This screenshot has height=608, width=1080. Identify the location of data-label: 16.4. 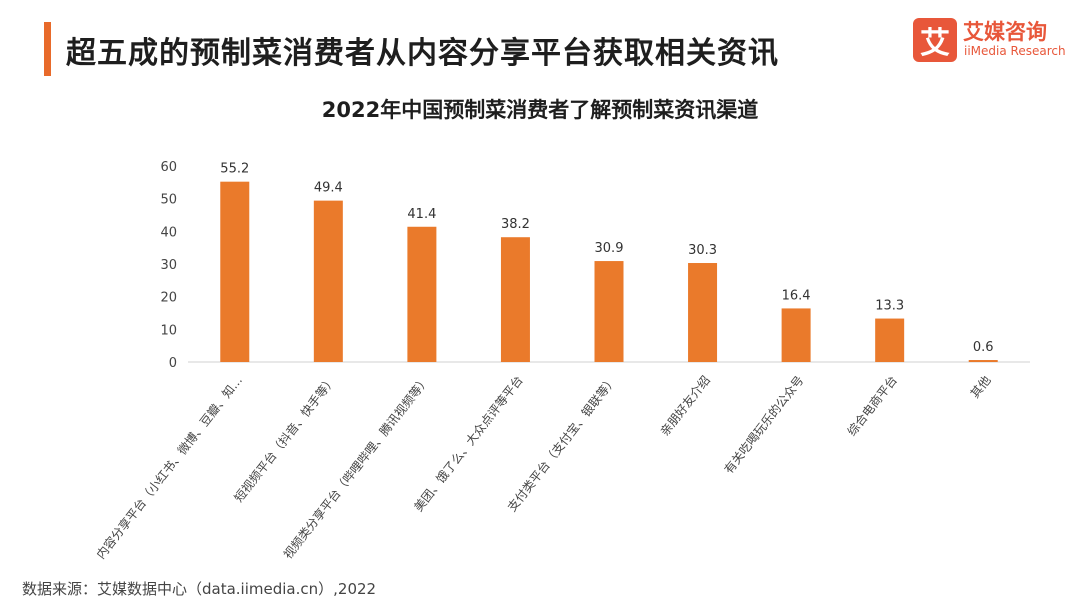
(796, 295).